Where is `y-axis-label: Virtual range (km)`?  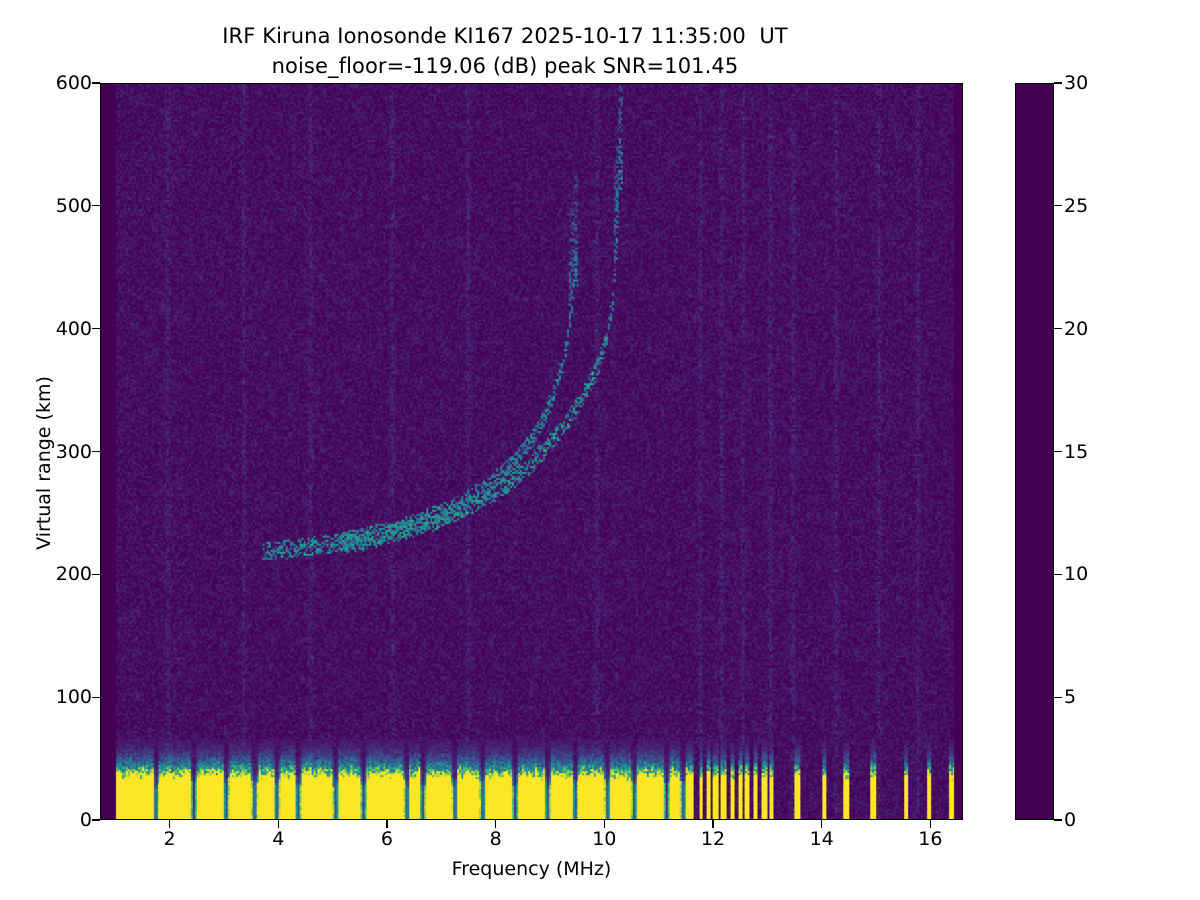 y-axis-label: Virtual range (km) is located at coordinates (44, 463).